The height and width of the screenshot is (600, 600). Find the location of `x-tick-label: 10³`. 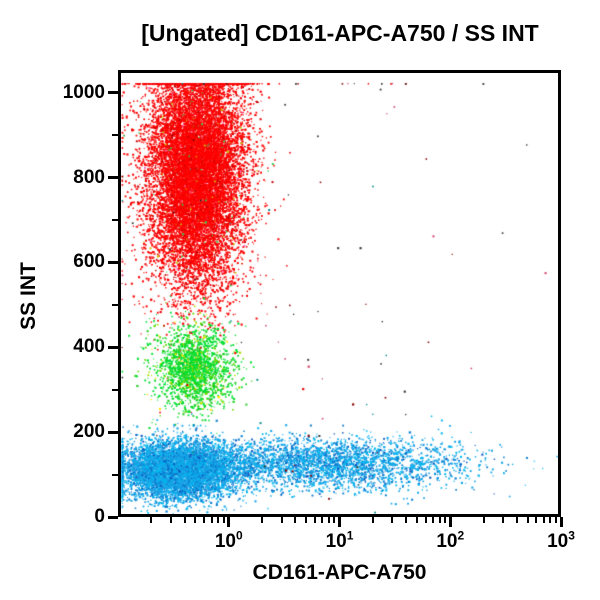

x-tick-label: 10³ is located at coordinates (561, 540).